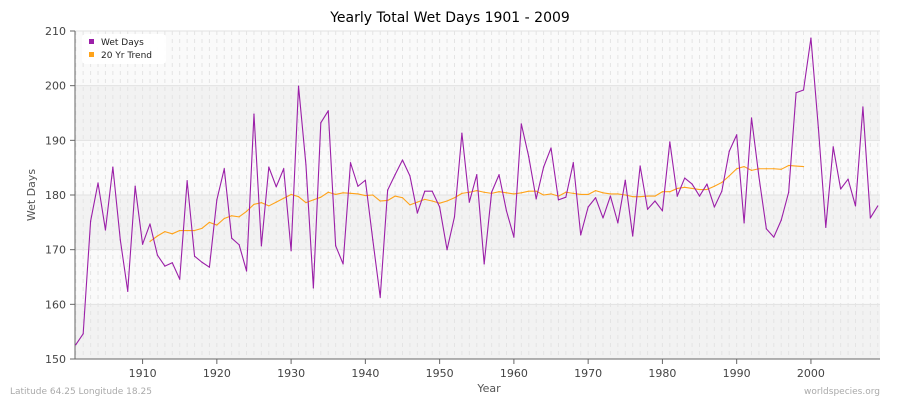 This screenshot has width=900, height=404. Describe the element at coordinates (31, 195) in the screenshot. I see `y-axis-label: Wet Days` at that location.